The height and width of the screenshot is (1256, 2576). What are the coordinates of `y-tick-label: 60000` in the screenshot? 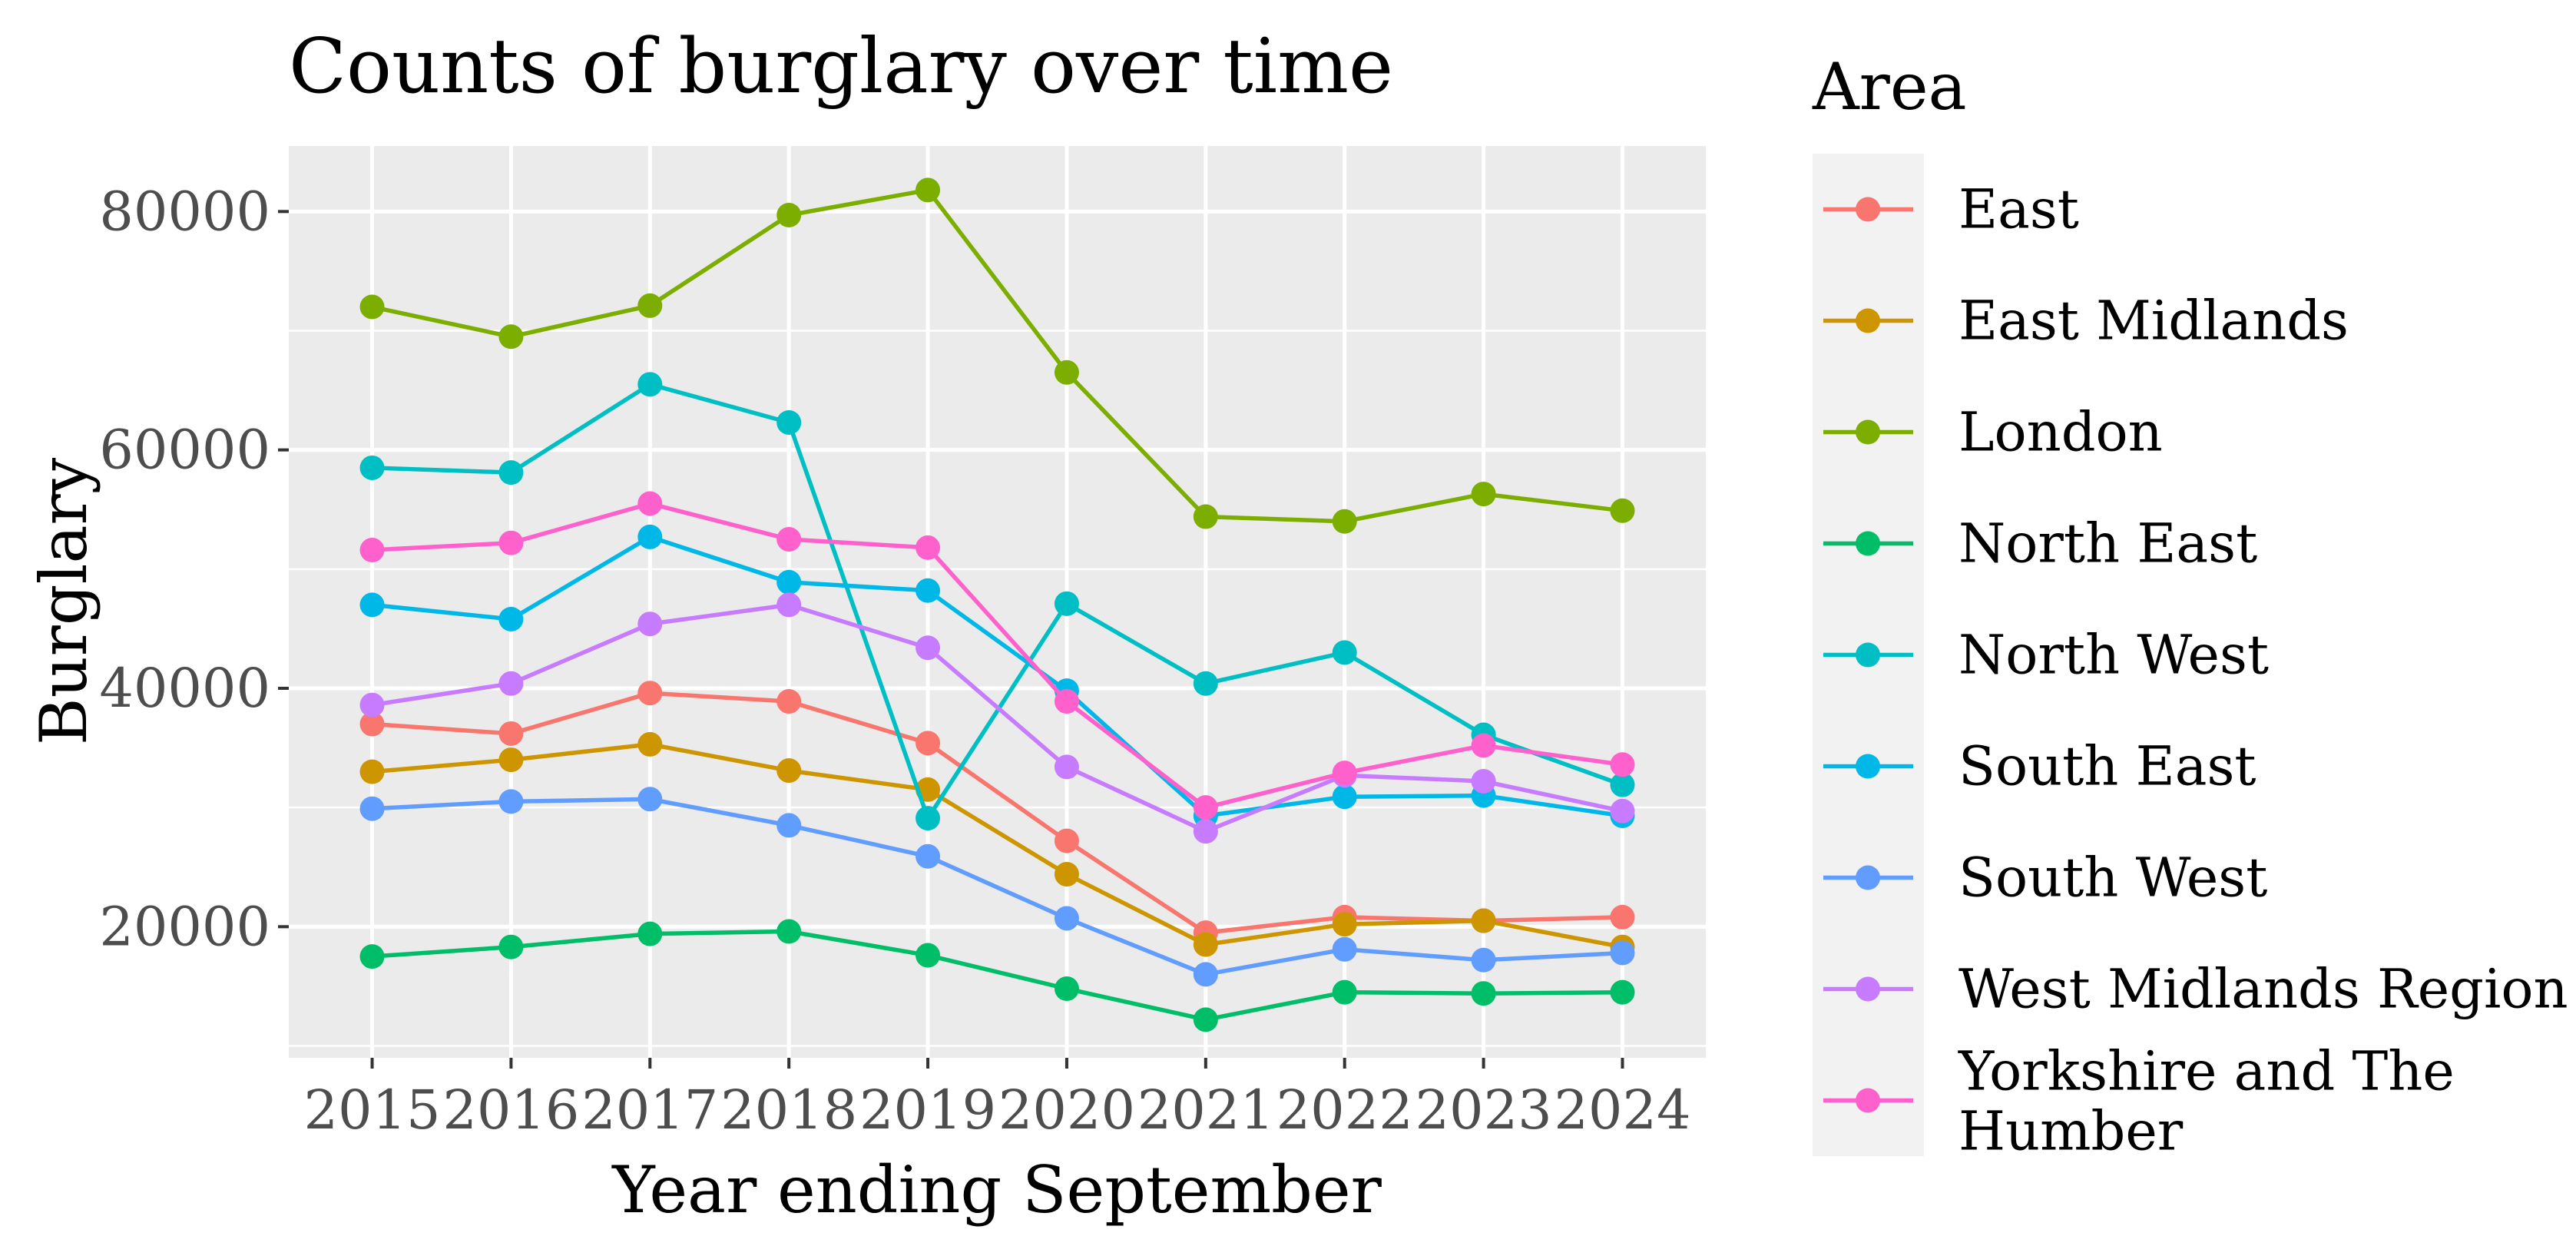 It's located at (184, 450).